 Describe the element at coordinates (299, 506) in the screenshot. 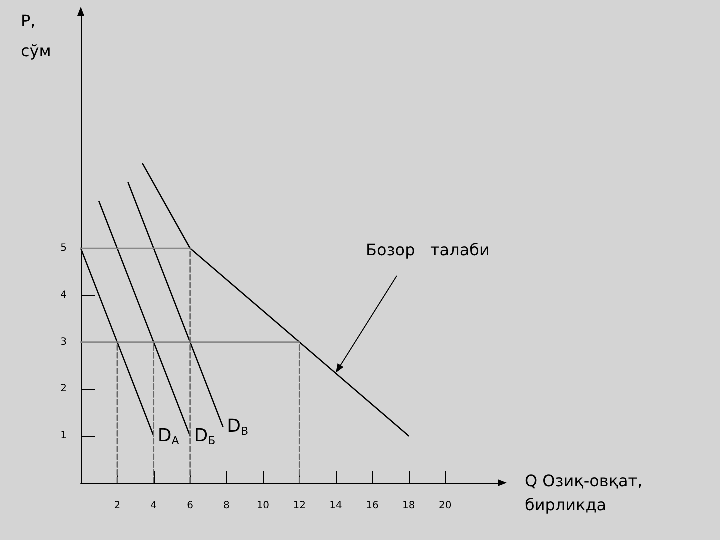

I see `x-tick-label: 12` at that location.